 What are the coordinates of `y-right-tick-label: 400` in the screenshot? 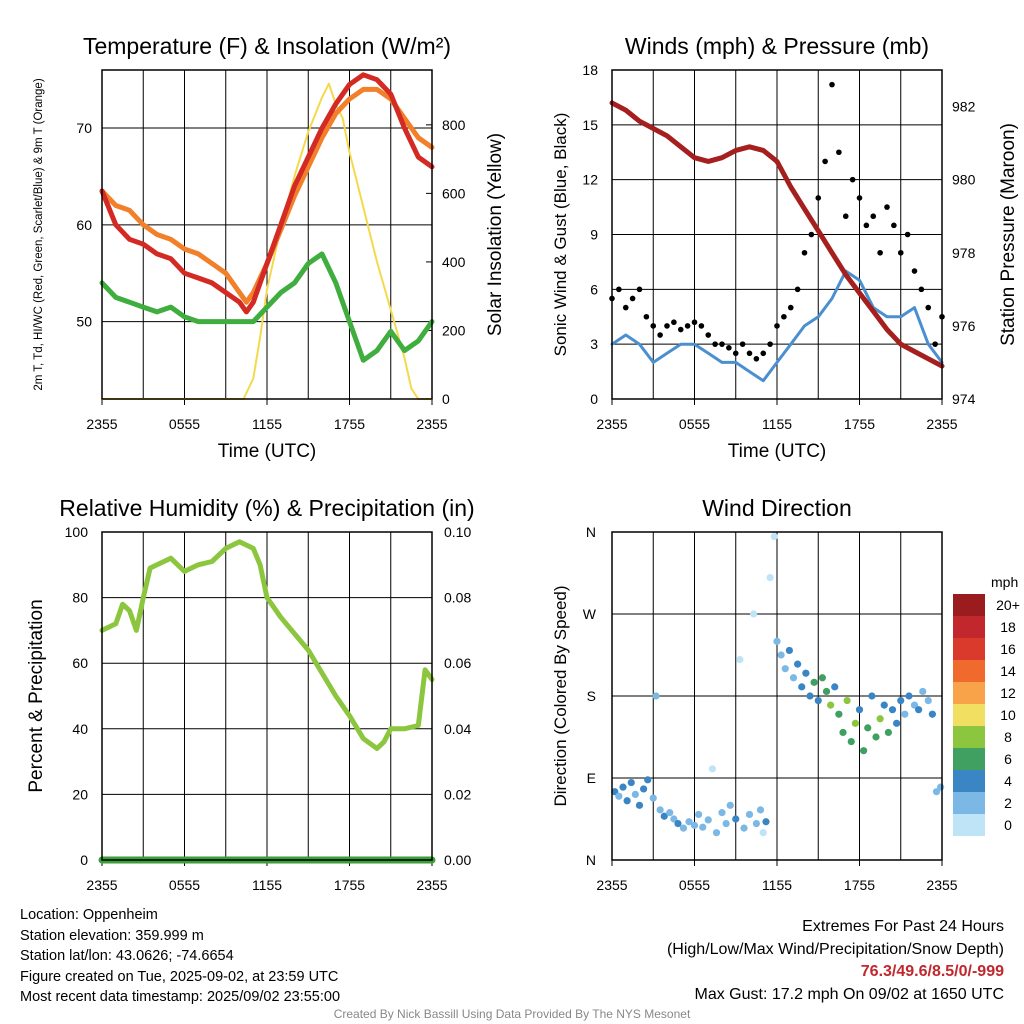 It's located at (454, 262).